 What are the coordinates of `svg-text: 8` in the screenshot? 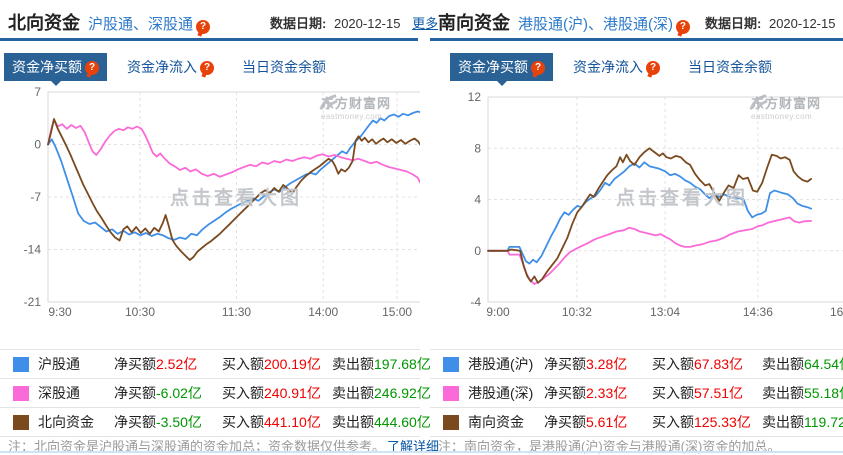 It's located at (477, 148).